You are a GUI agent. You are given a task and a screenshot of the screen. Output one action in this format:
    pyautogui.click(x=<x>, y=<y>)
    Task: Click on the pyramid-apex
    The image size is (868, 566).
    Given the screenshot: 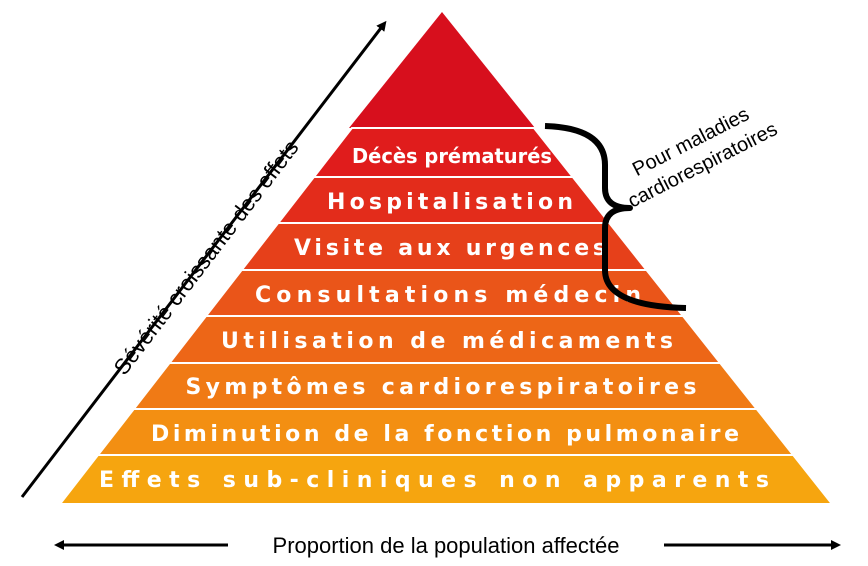 What is the action you would take?
    pyautogui.click(x=442, y=70)
    